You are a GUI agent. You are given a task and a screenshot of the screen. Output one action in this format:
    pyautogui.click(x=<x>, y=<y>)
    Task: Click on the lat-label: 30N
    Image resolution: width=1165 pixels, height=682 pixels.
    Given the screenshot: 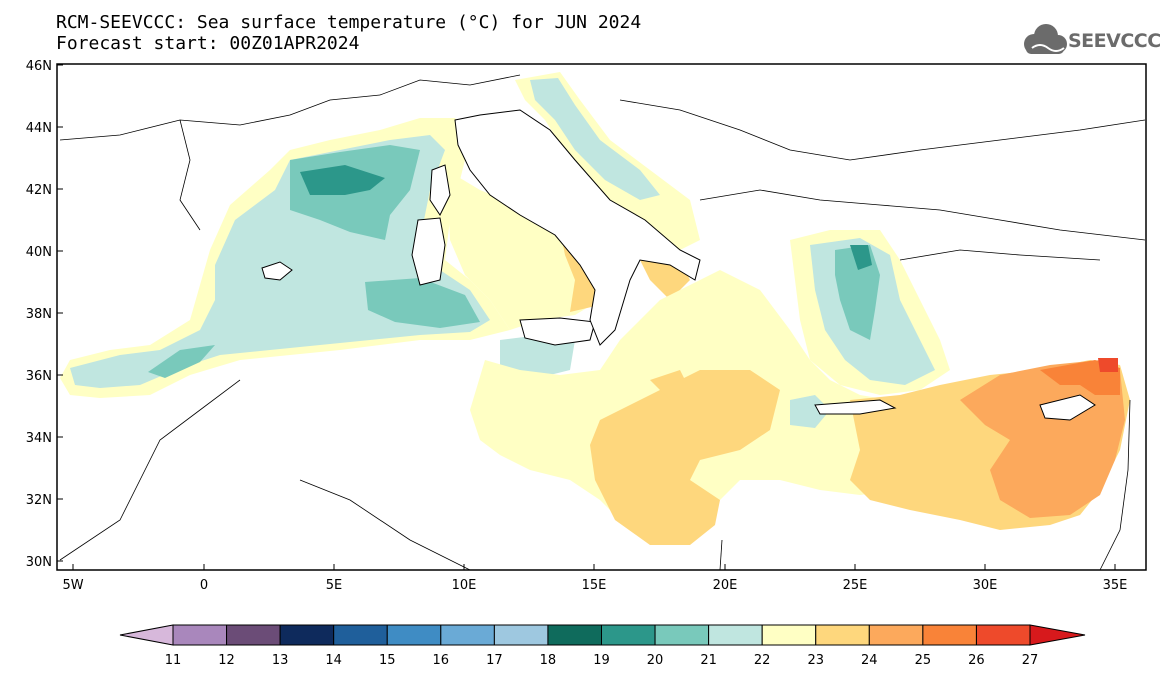 What is the action you would take?
    pyautogui.click(x=39, y=562)
    